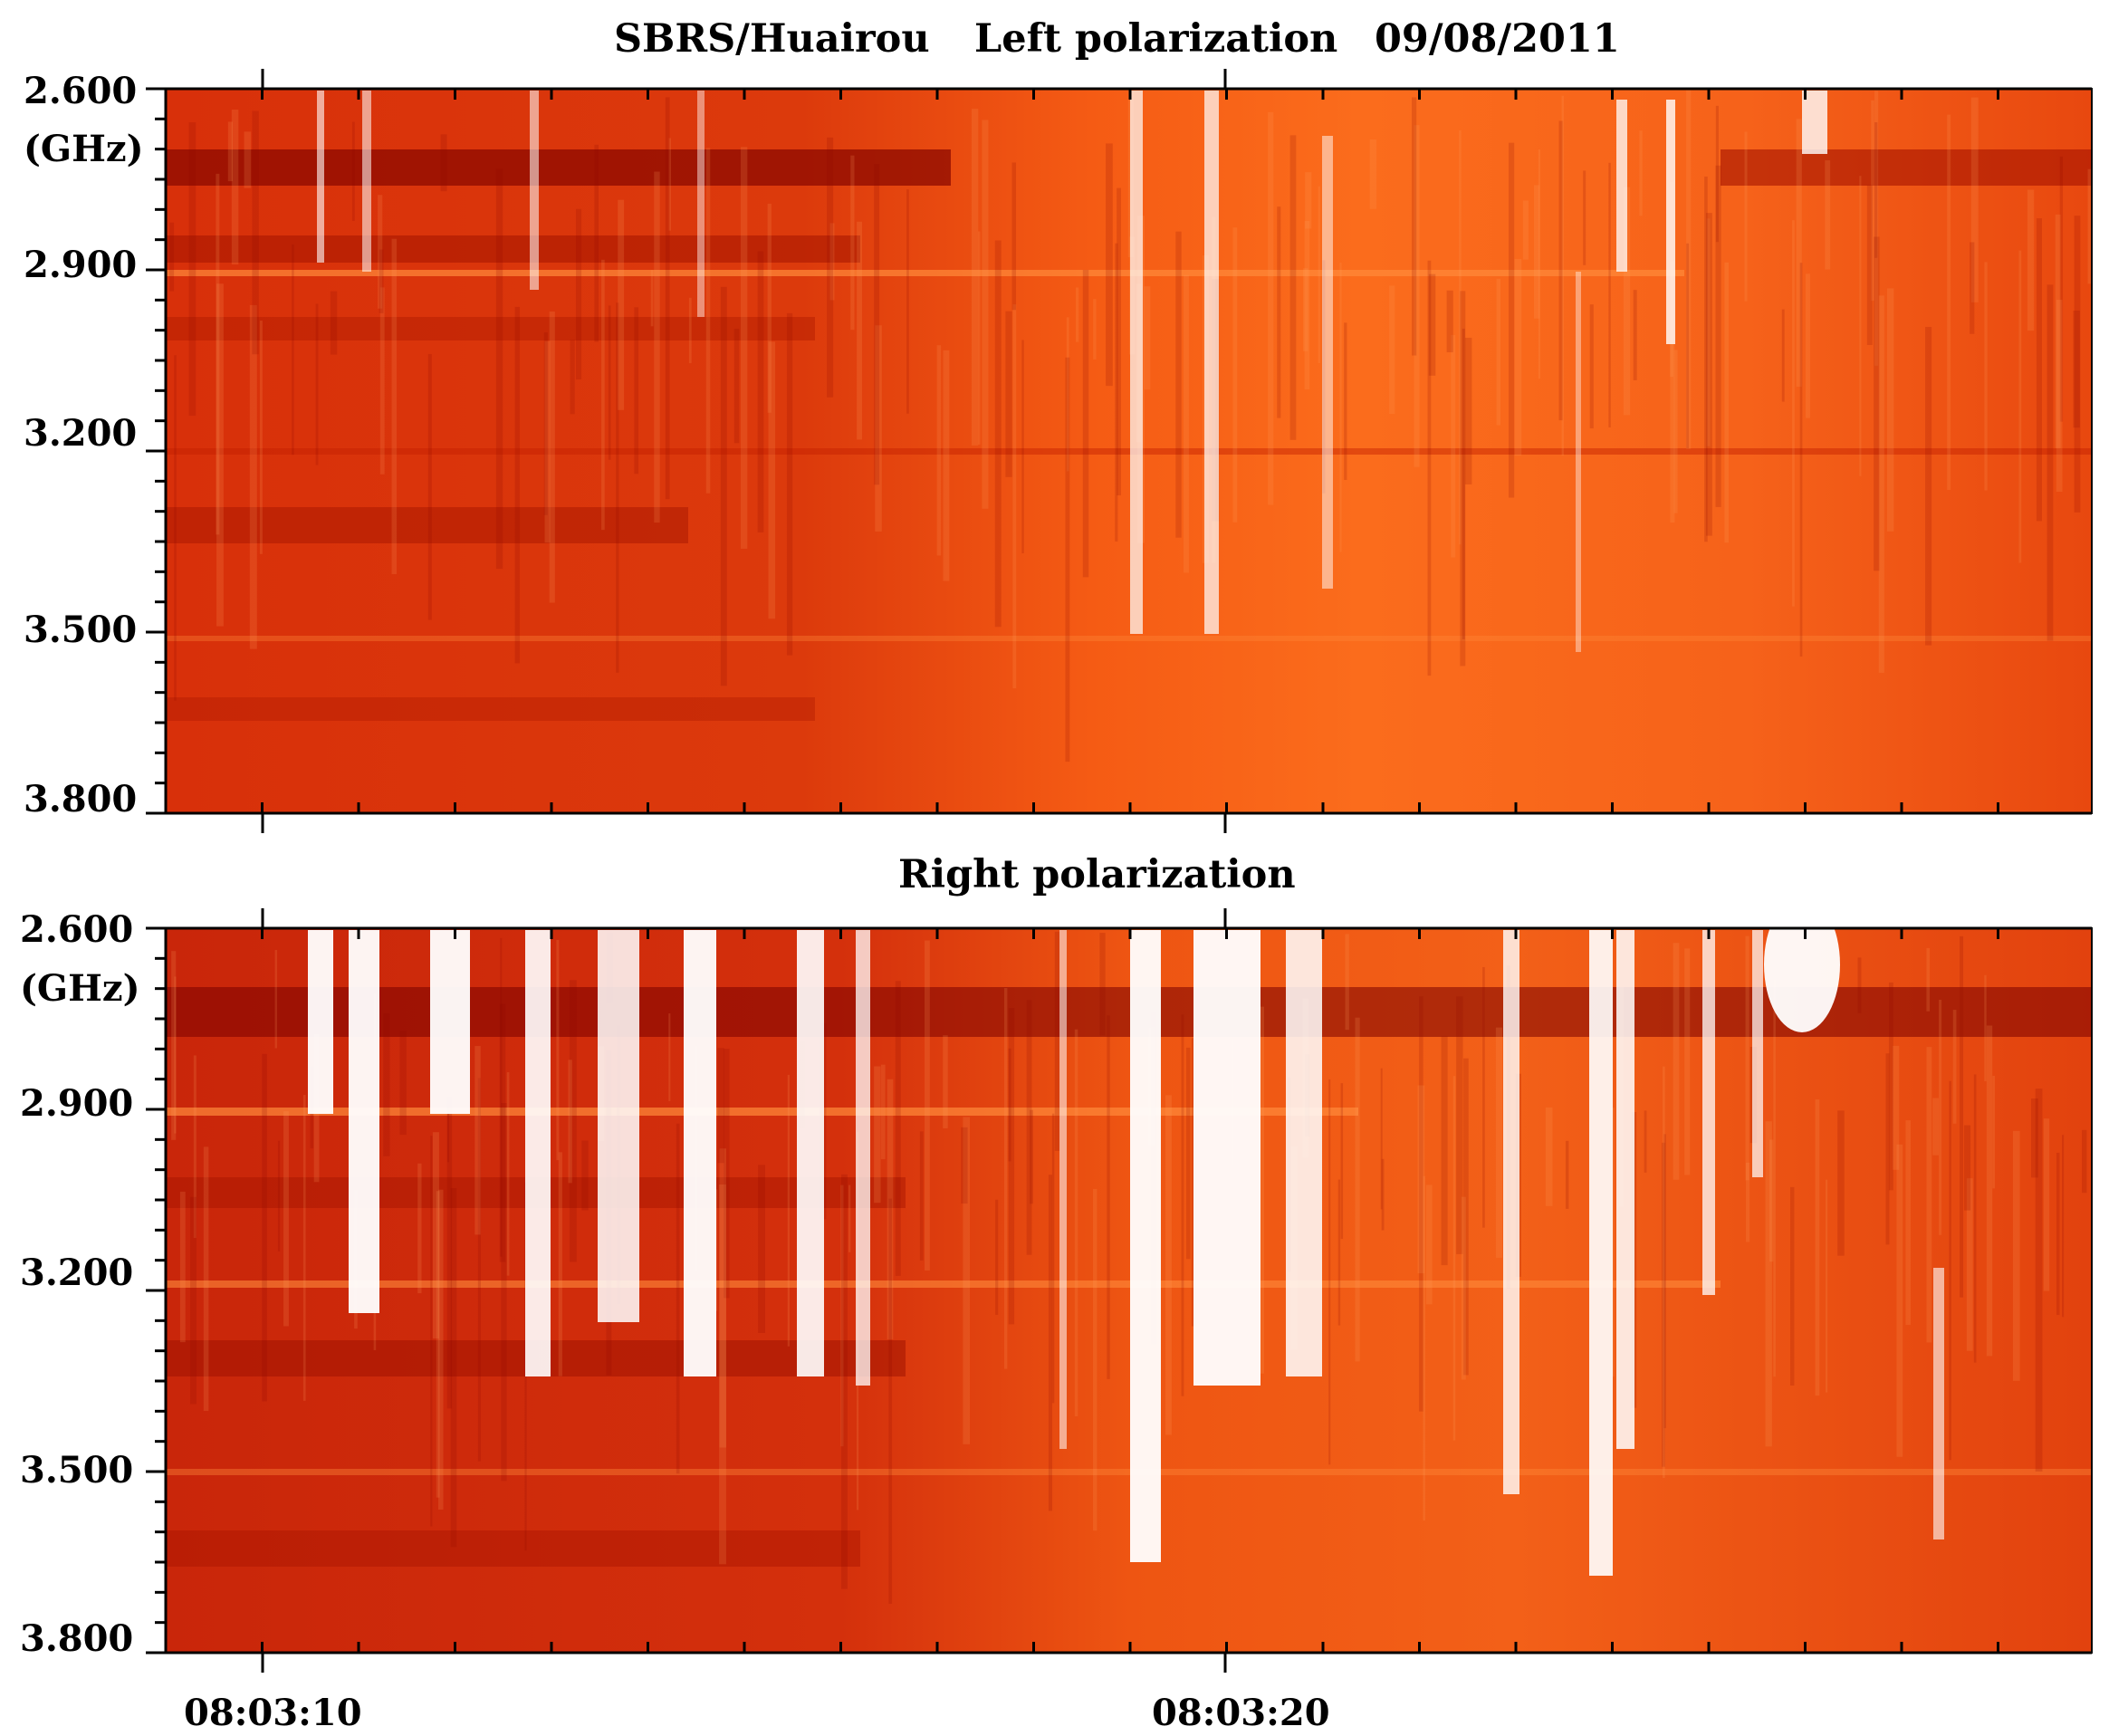 The height and width of the screenshot is (1736, 2128). Describe the element at coordinates (76, 1273) in the screenshot. I see `right-y-tick-3200: 3.200` at that location.